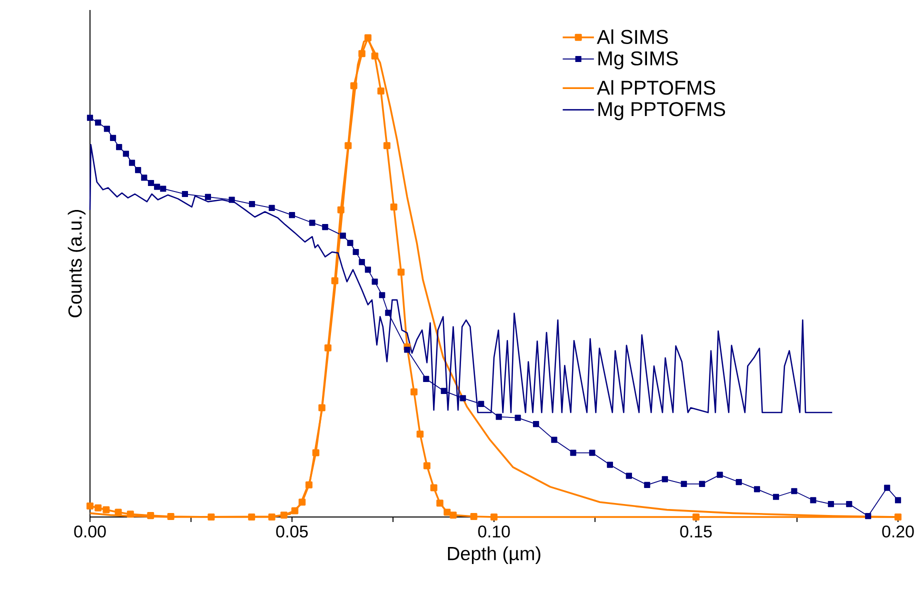 The height and width of the screenshot is (600, 919). Describe the element at coordinates (90, 532) in the screenshot. I see `x-tick-label: 0.00` at that location.